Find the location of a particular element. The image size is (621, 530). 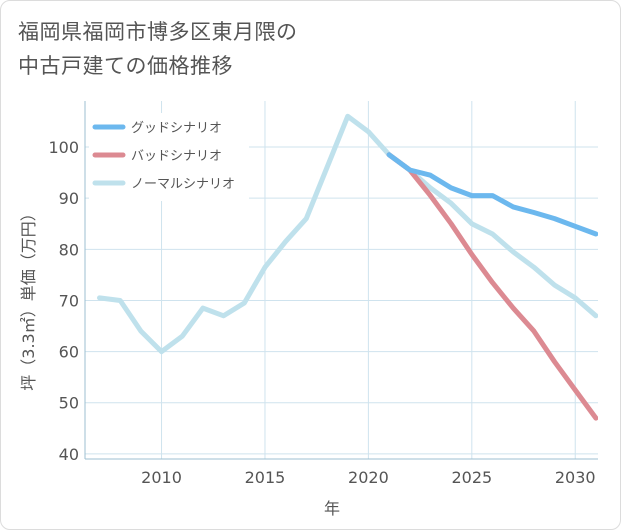

x-tick-label-2020: 2020 is located at coordinates (368, 477).